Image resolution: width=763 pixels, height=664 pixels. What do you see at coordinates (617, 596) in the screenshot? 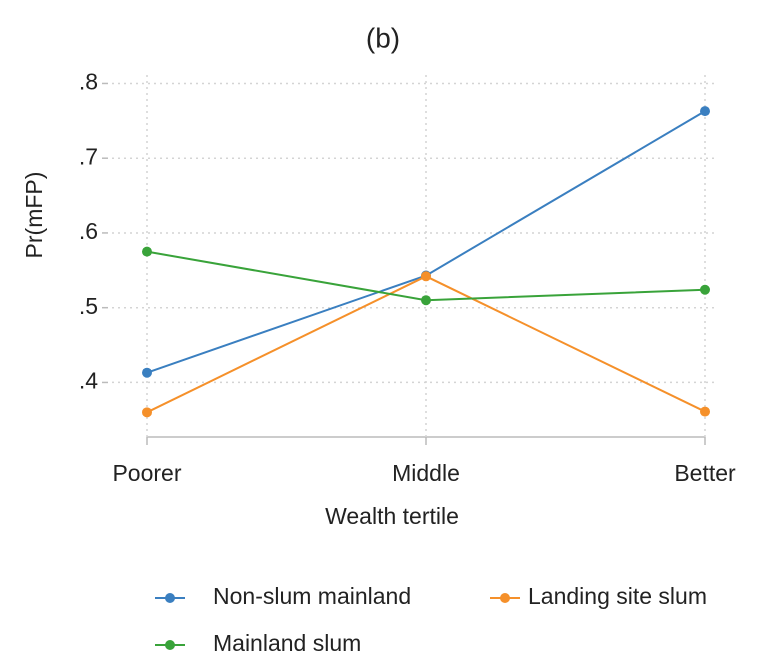
I see `legend-label: Landing site slum` at bounding box center [617, 596].